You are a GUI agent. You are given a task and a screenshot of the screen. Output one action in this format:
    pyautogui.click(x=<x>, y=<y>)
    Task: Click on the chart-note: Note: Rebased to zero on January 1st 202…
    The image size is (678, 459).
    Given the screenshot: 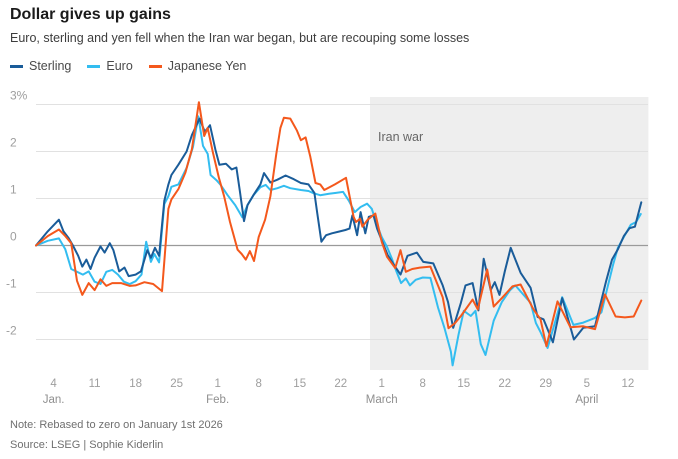 What is the action you would take?
    pyautogui.click(x=116, y=425)
    